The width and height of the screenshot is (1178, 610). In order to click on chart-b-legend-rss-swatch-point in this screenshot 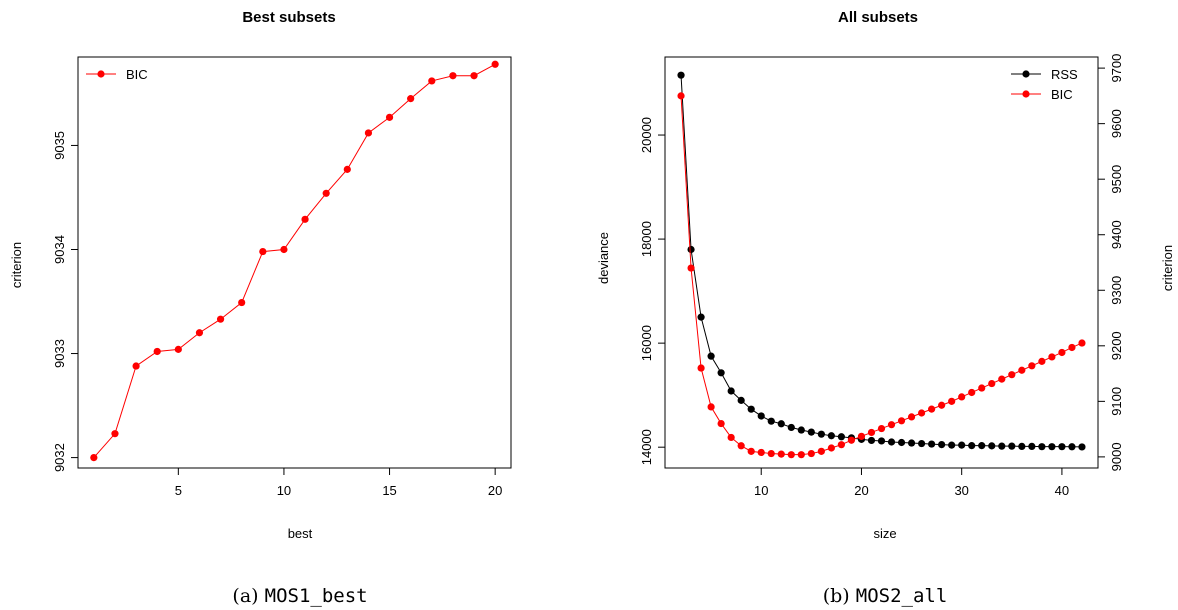, I will do `click(1026, 74)`.